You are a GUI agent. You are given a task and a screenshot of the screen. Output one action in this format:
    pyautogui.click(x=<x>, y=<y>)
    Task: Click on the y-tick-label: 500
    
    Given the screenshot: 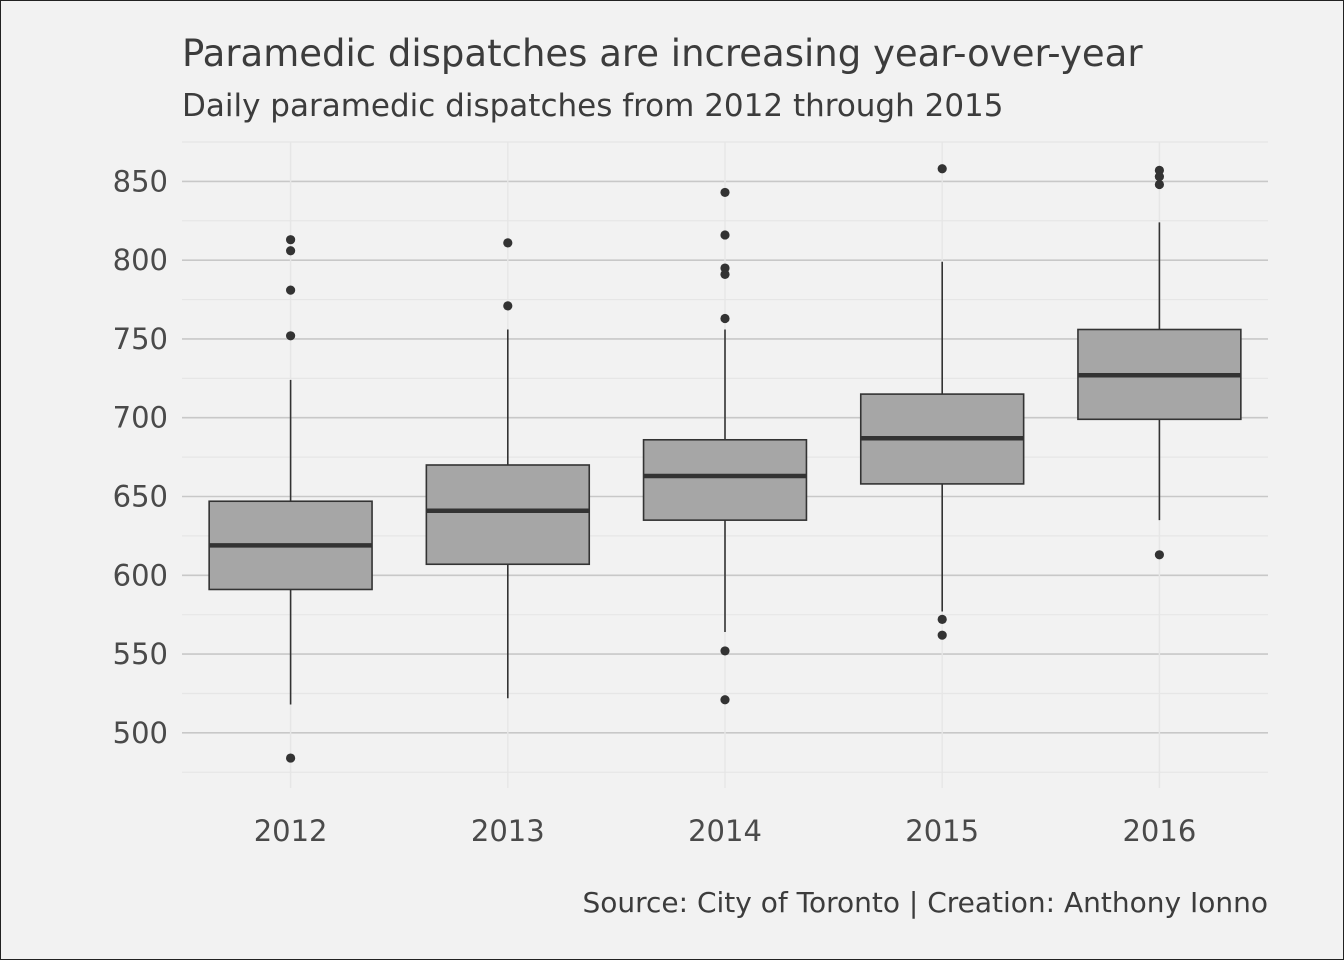 What is the action you would take?
    pyautogui.click(x=140, y=733)
    